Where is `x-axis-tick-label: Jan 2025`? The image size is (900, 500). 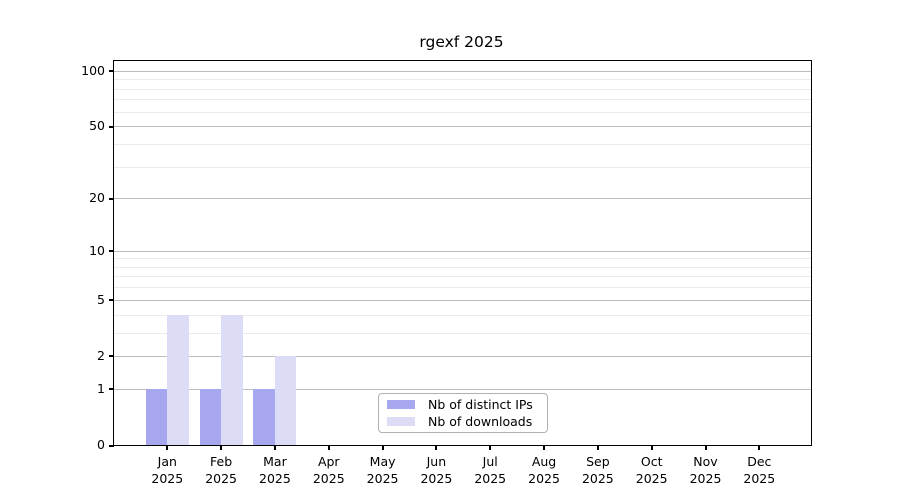
x-axis-tick-label: Jan 2025 is located at coordinates (167, 470).